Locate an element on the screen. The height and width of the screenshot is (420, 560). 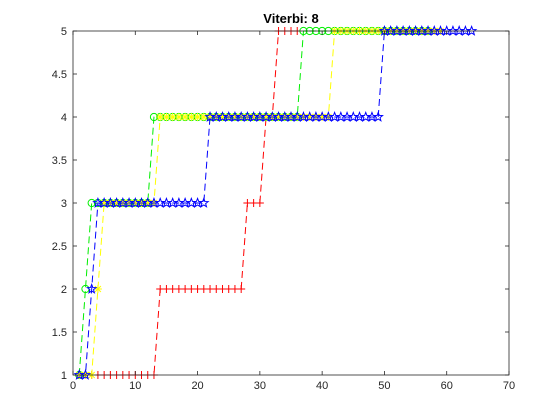
y-tick-label: 1.5 is located at coordinates (59, 333).